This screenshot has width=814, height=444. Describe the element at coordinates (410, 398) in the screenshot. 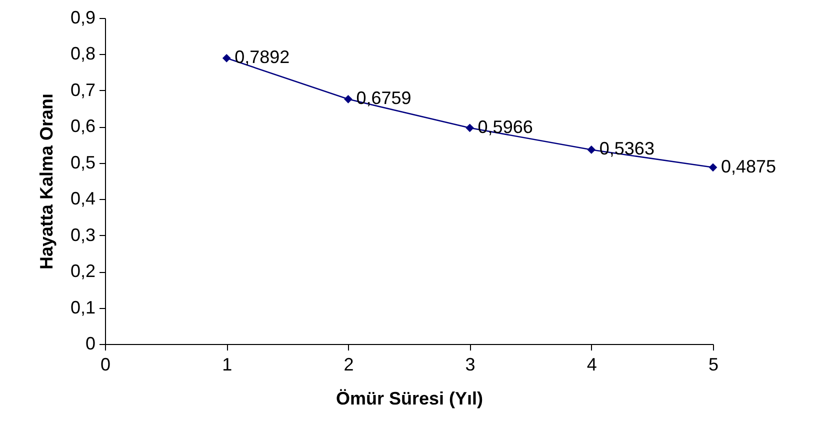

I see `x-axis-title: Ömür Süresi (Yıl)` at that location.